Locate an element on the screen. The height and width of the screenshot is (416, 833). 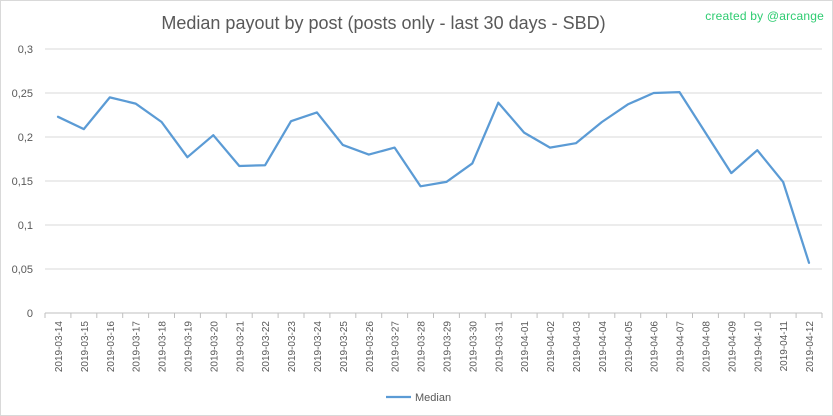
x-tick-label: 2019-03-14 is located at coordinates (59, 347).